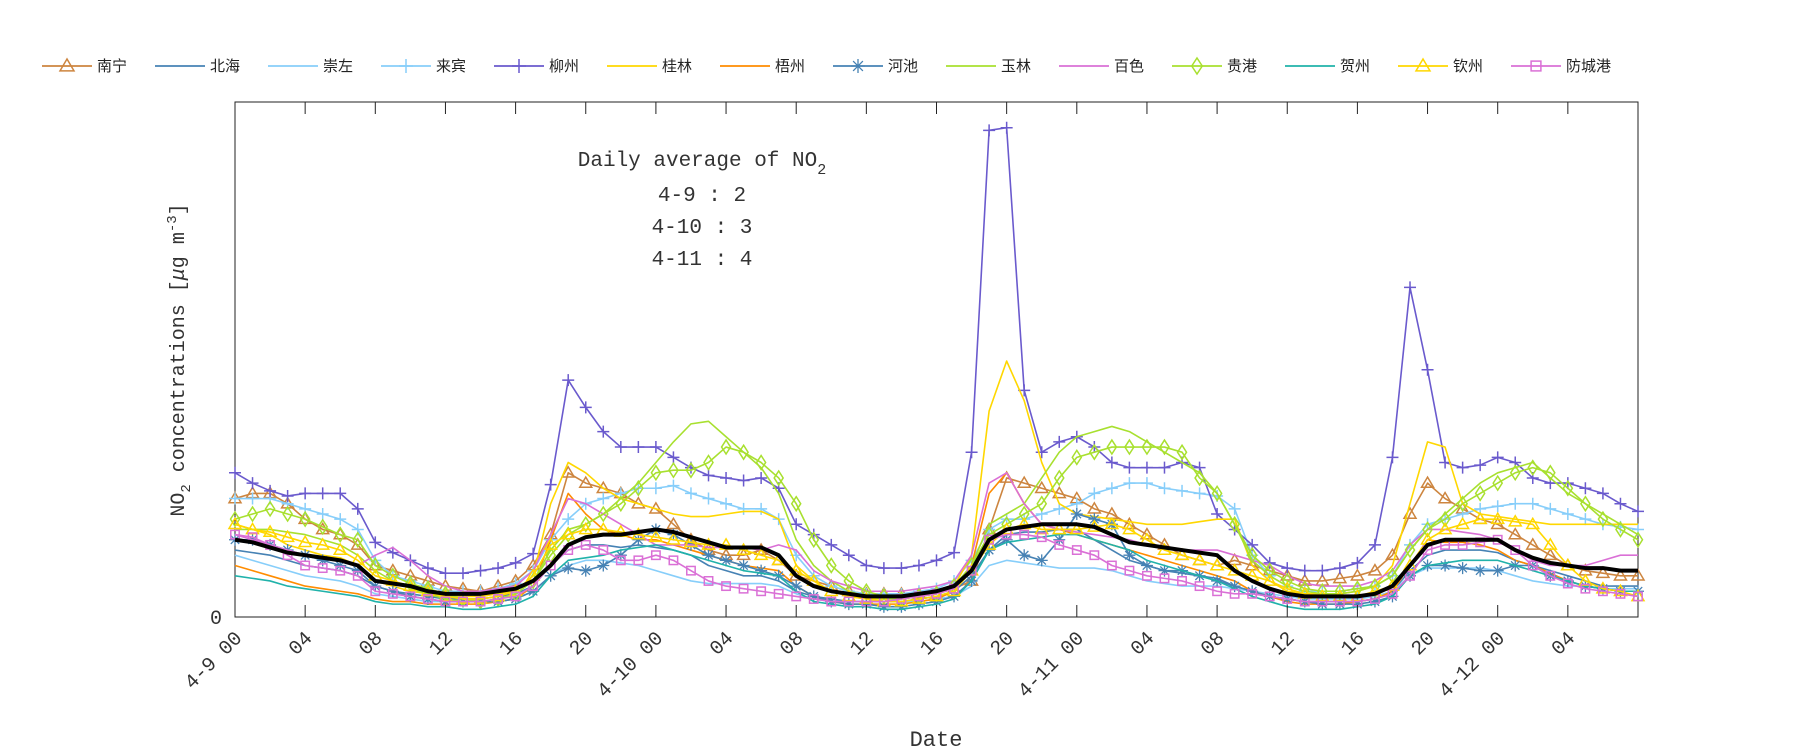  I want to click on legend-item: 贺州, so click(1327, 66).